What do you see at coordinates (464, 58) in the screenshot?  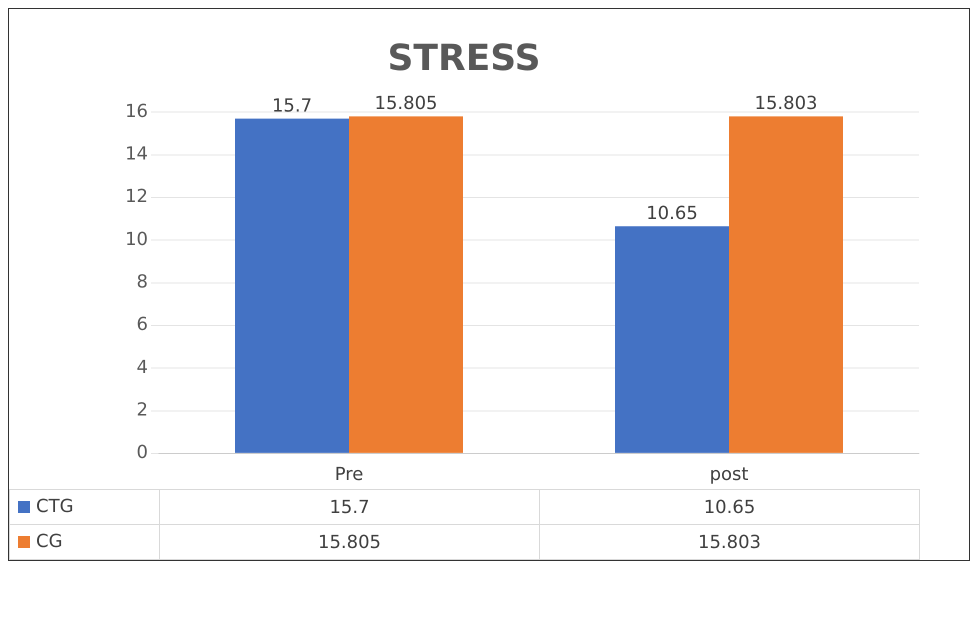 I see `chart-title: STRESS` at bounding box center [464, 58].